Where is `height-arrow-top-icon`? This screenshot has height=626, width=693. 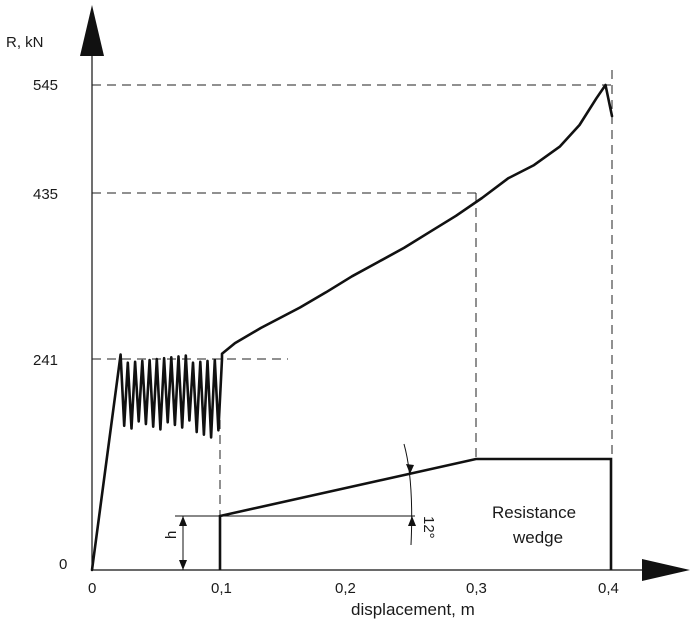 height-arrow-top-icon is located at coordinates (183, 521).